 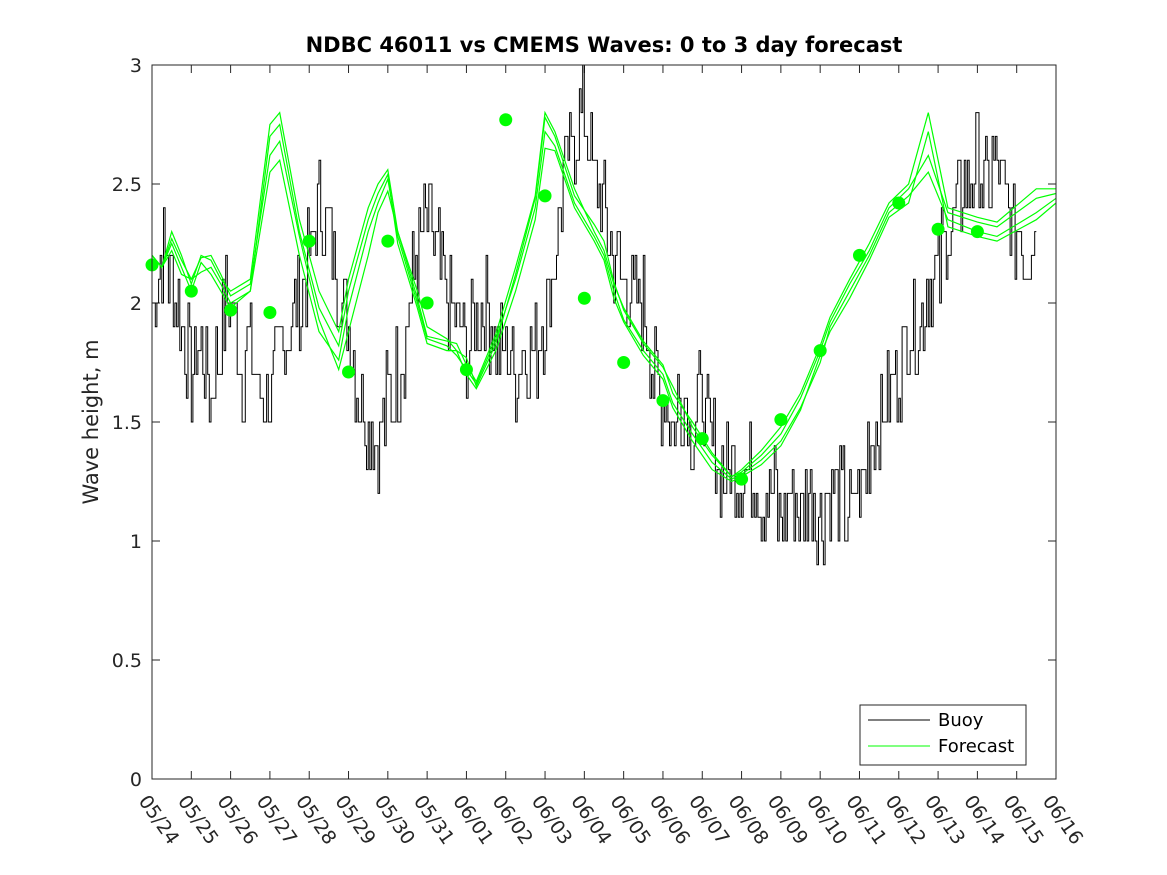 I want to click on y-tick-label: 0.5, so click(x=127, y=661).